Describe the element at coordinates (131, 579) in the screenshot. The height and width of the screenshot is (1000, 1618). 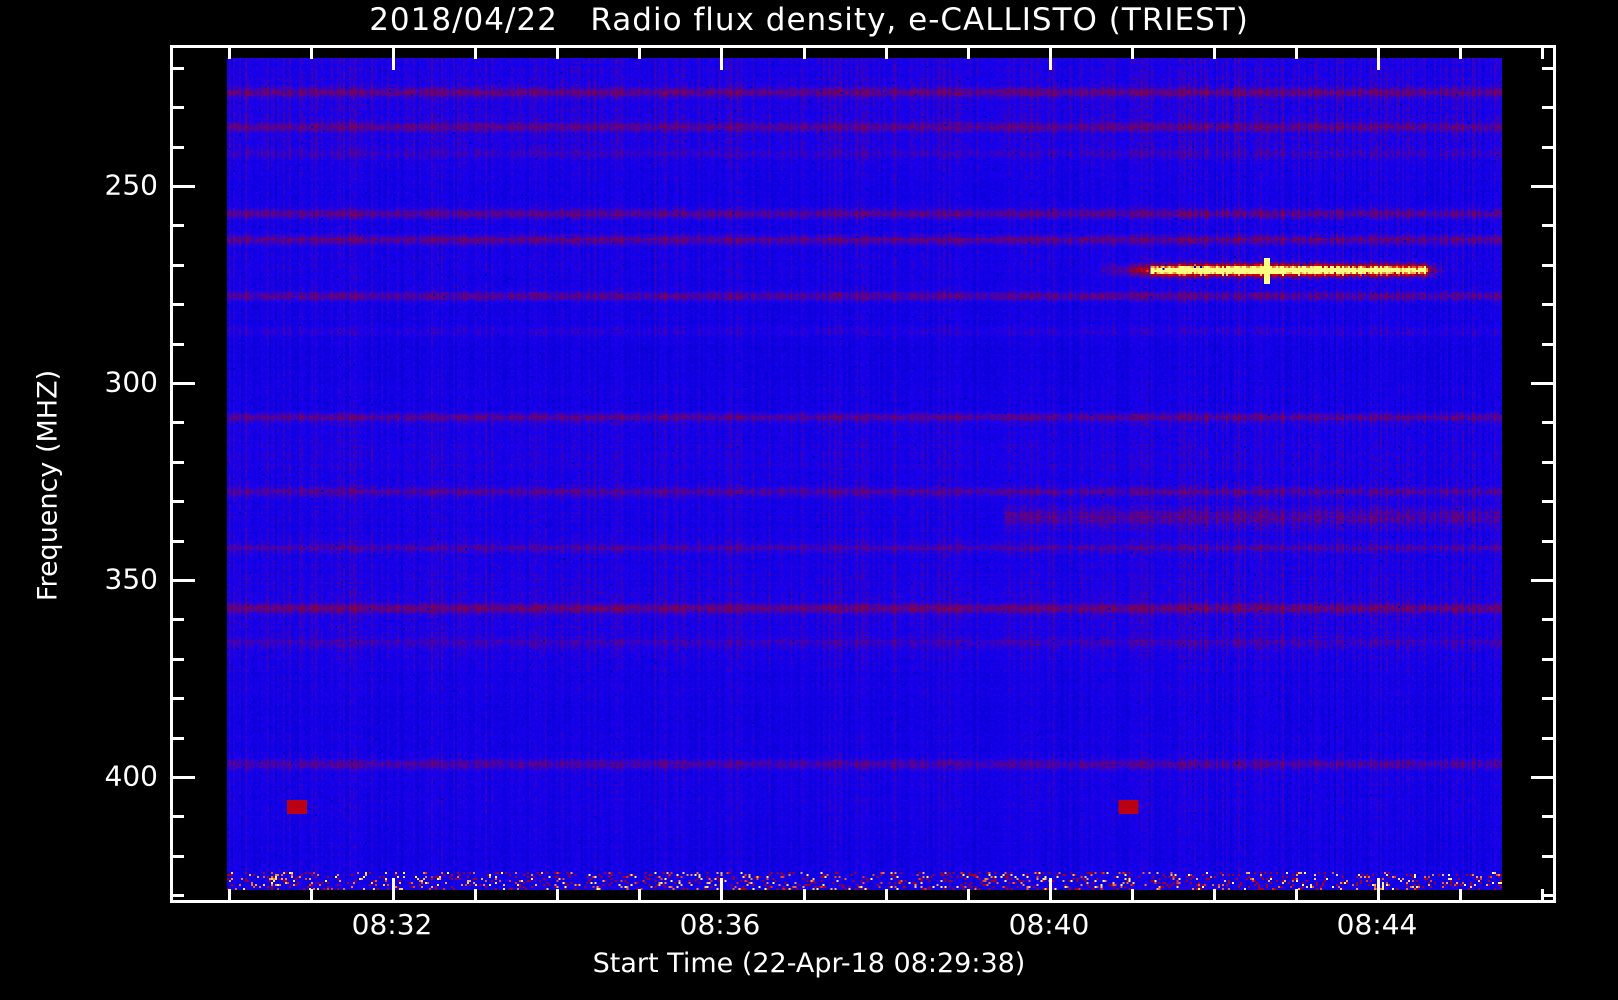
I see `y-axis-tick-label: 350` at that location.